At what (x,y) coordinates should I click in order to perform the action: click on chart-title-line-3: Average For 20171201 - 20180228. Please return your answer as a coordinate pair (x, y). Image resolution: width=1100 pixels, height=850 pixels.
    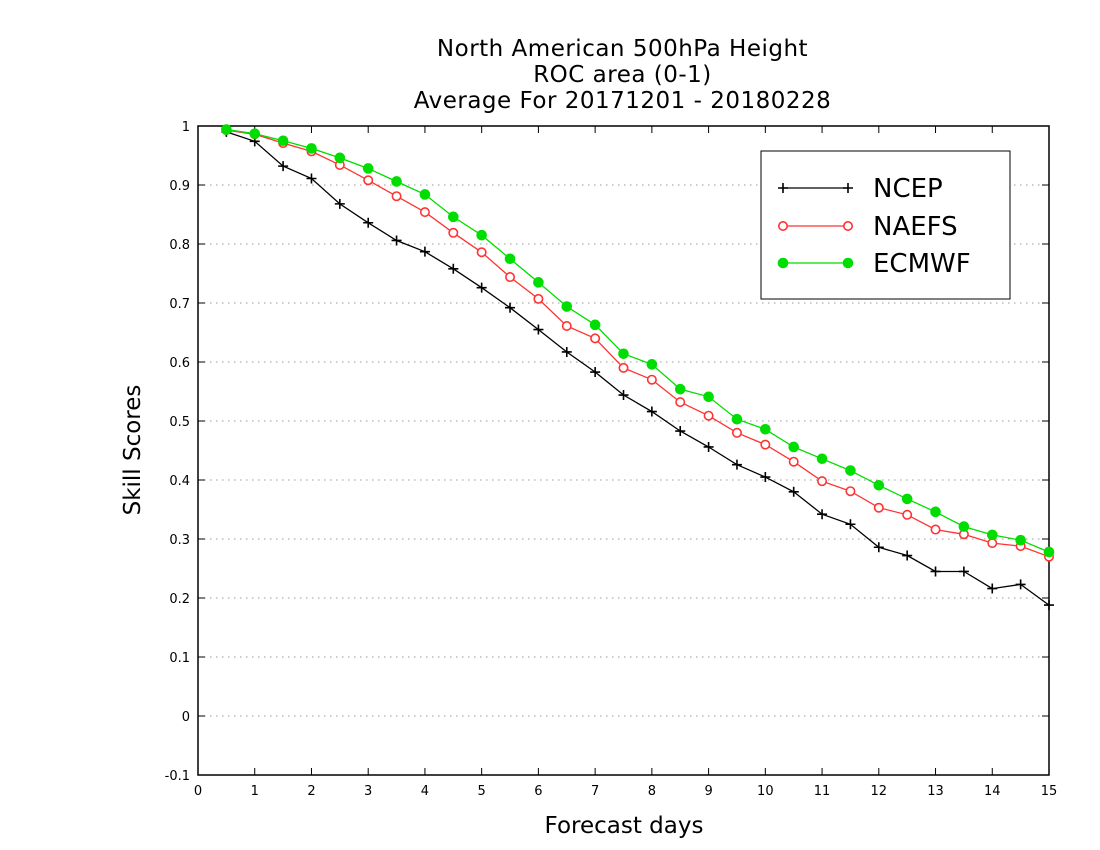
    Looking at the image, I should click on (622, 101).